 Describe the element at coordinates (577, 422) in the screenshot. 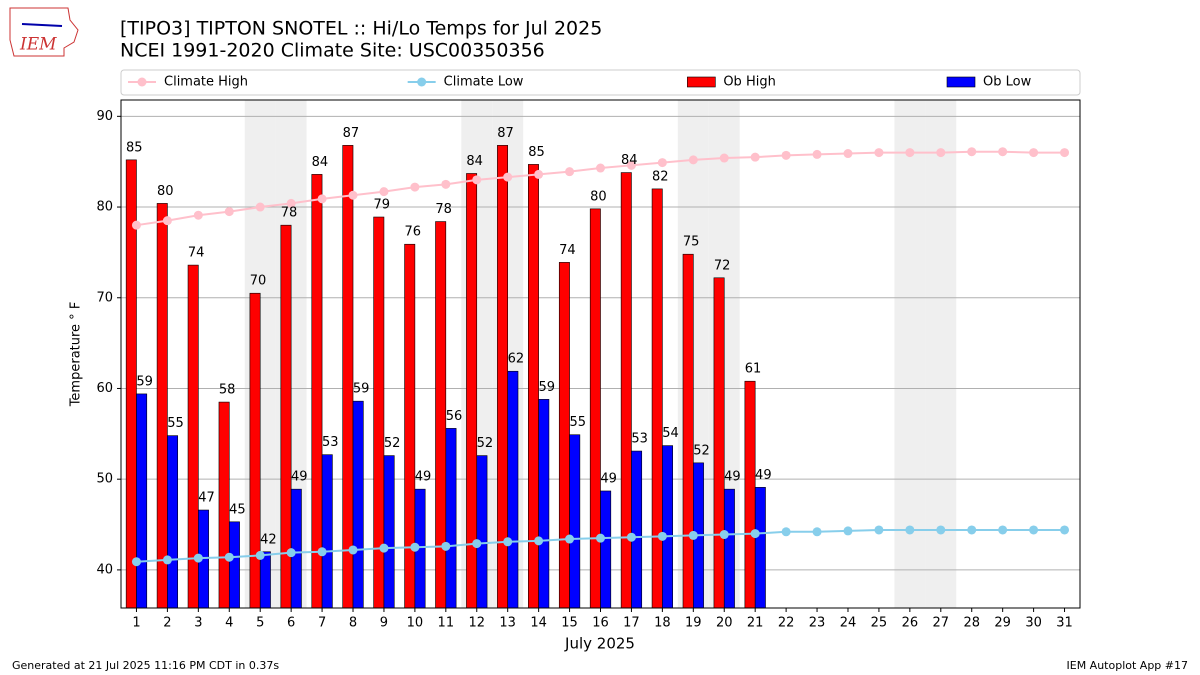

I see `data-label: 55` at that location.